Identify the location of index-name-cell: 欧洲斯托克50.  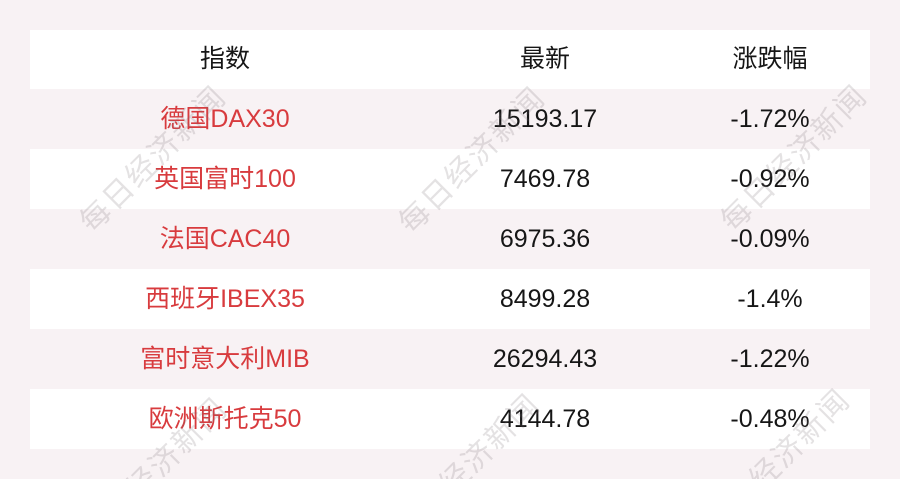
(225, 419).